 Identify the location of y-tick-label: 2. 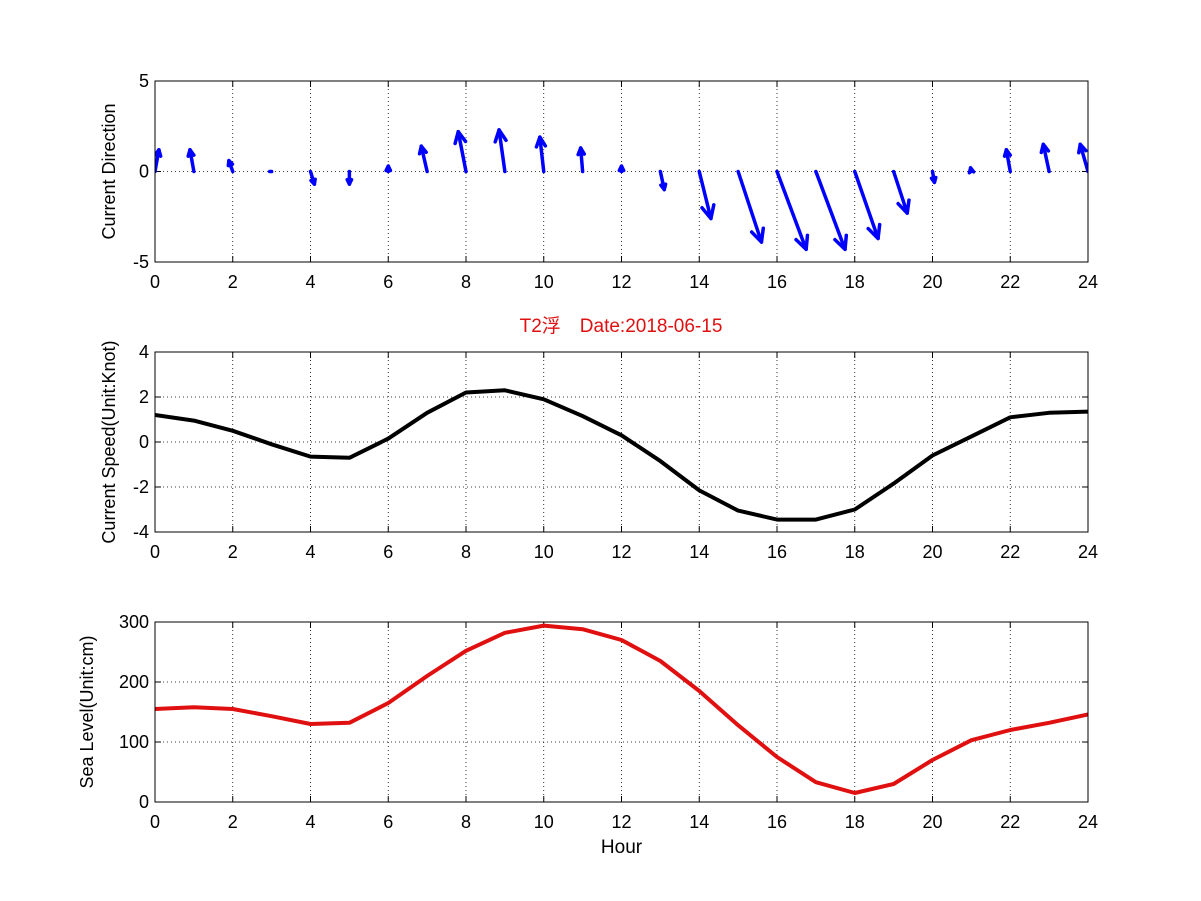
(144, 397).